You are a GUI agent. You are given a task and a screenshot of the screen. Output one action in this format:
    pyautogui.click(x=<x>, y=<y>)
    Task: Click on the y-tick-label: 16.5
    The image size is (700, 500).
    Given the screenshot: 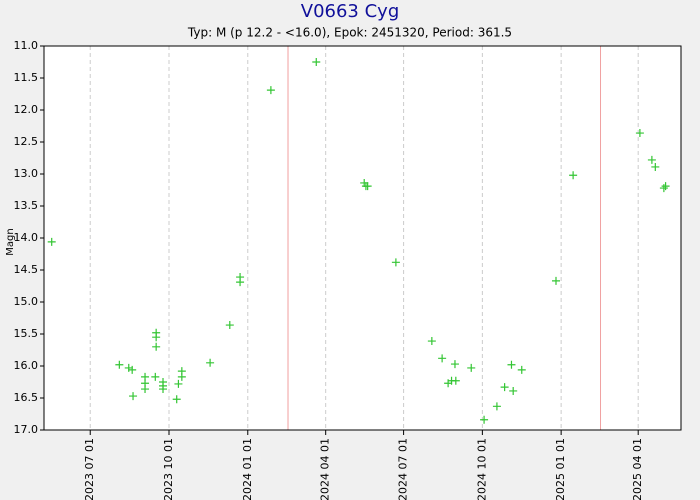 What is the action you would take?
    pyautogui.click(x=26, y=397)
    